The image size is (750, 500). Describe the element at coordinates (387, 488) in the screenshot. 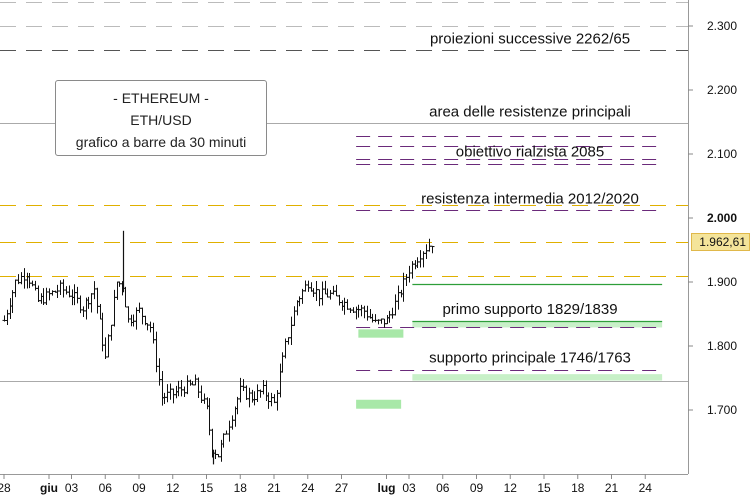

I see `x-tick-label: lug` at that location.